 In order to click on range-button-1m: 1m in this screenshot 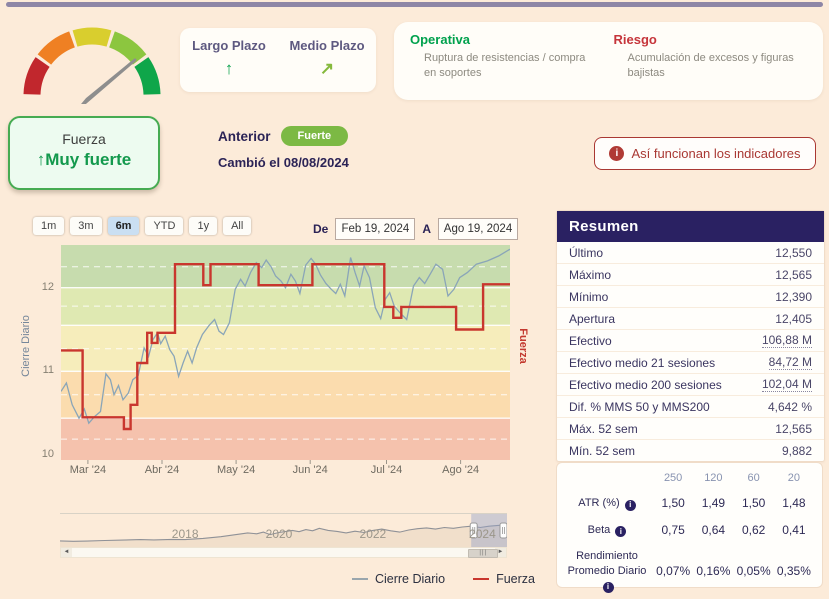, I will do `click(49, 226)`.